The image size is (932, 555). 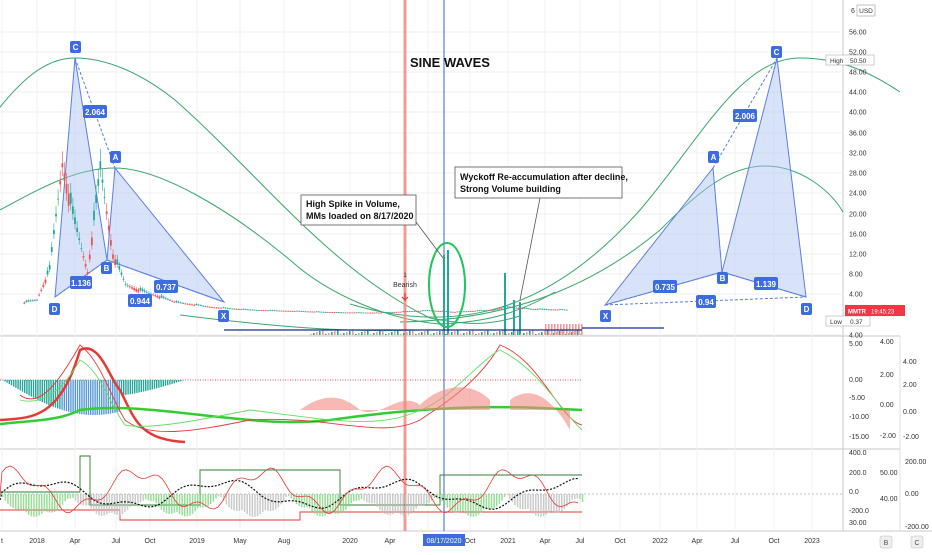 What do you see at coordinates (714, 157) in the screenshot?
I see `pattern-right-a: A` at bounding box center [714, 157].